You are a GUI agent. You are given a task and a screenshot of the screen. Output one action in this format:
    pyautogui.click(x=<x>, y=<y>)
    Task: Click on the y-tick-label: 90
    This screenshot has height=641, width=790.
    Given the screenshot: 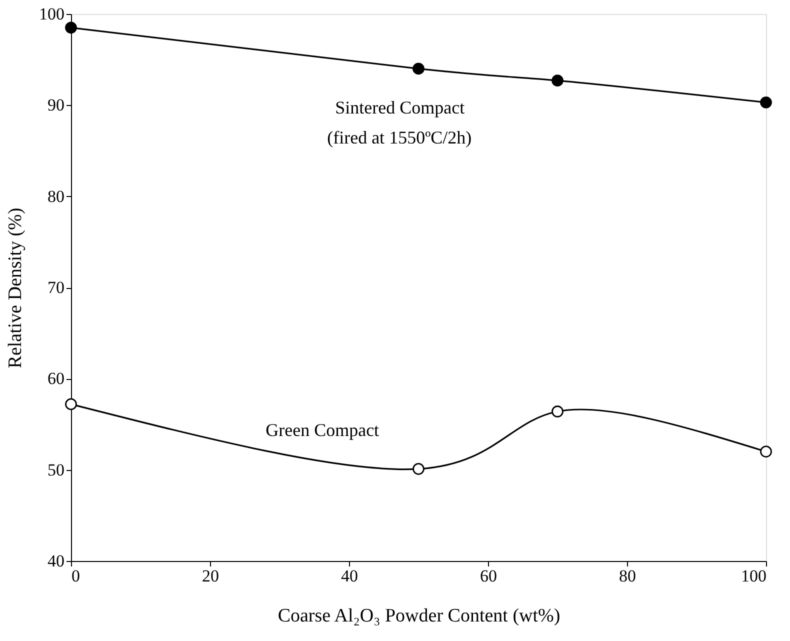 What is the action you would take?
    pyautogui.click(x=56, y=105)
    